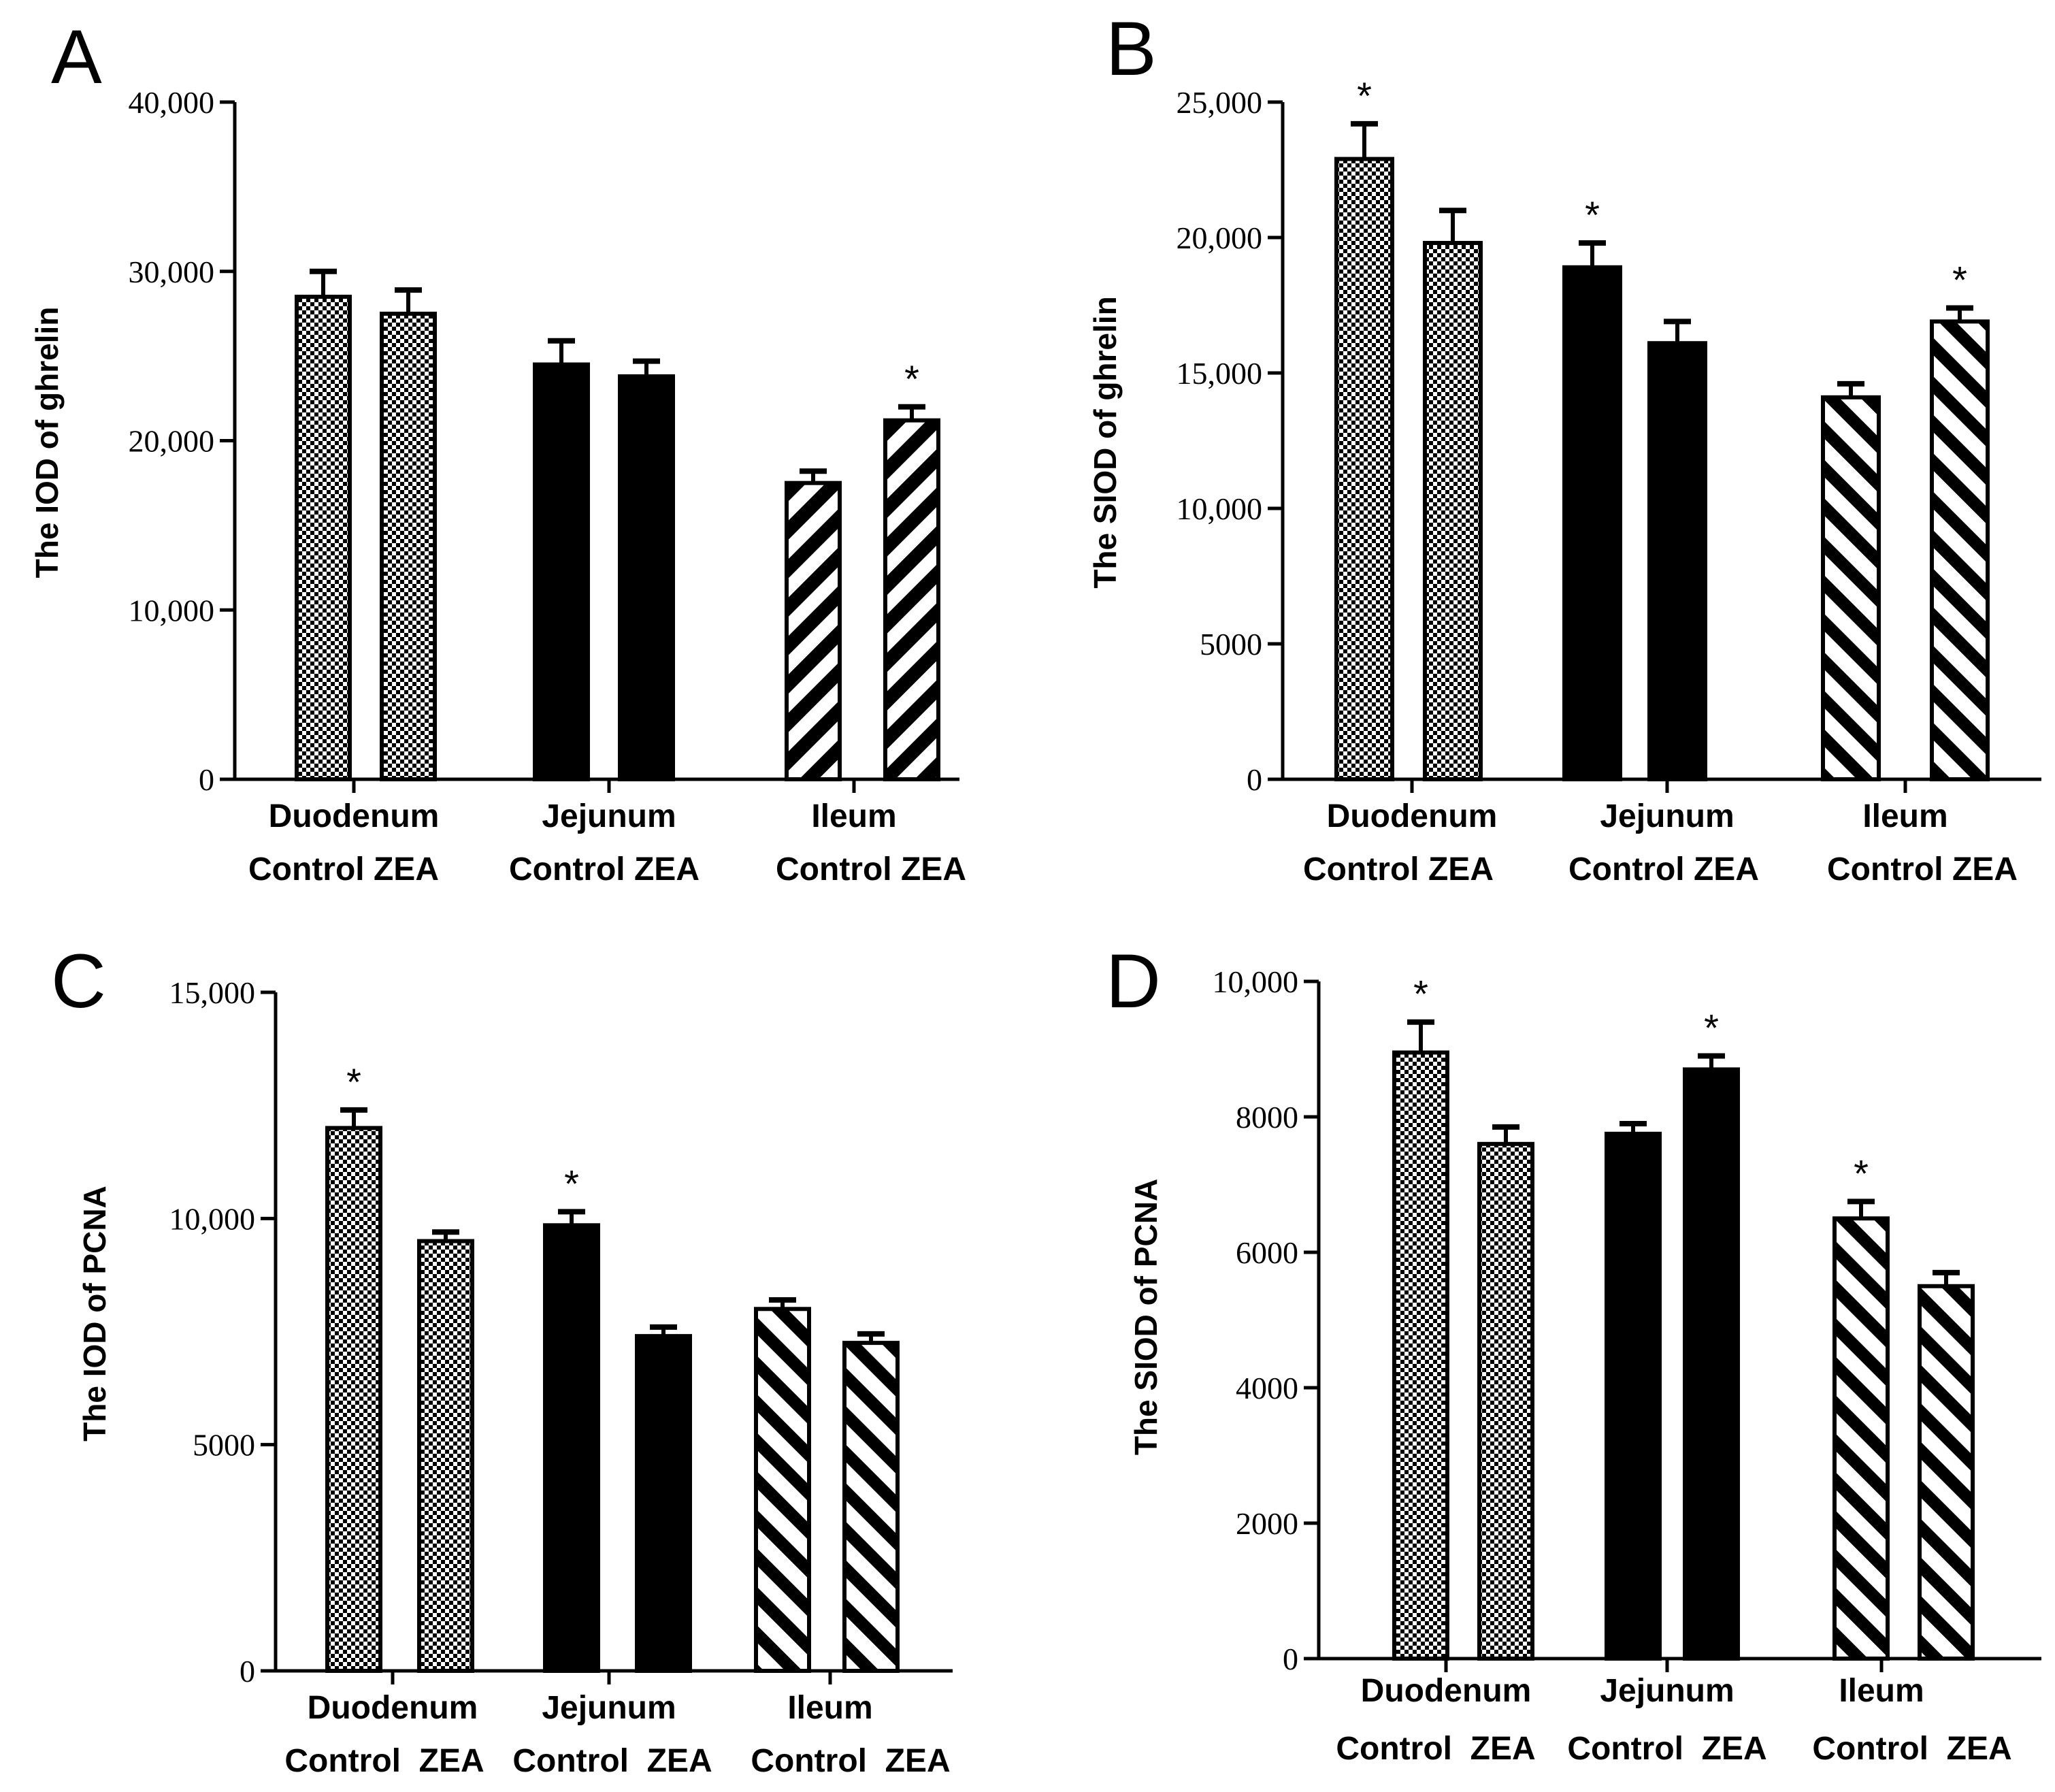 The width and height of the screenshot is (2055, 1792). What do you see at coordinates (1146, 1317) in the screenshot?
I see `y-axis-label: The SIOD of PCNA` at bounding box center [1146, 1317].